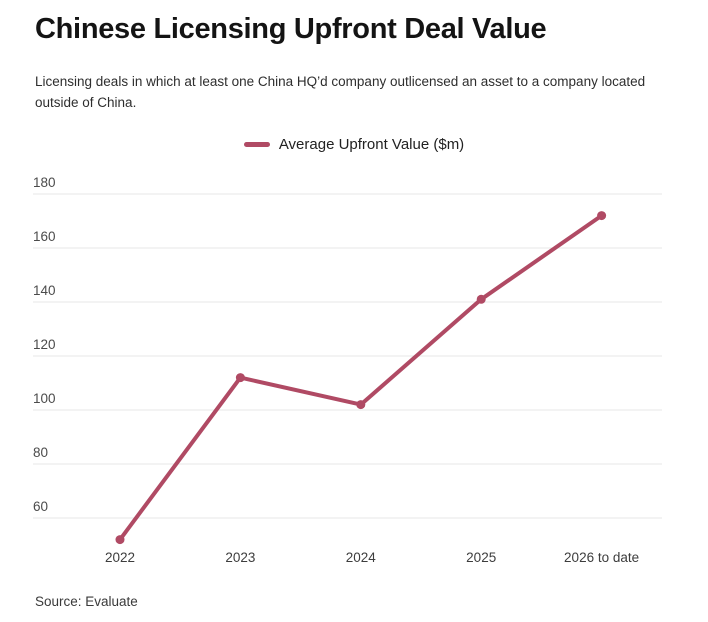 This screenshot has height=622, width=708. I want to click on x-axis-tick-label: 2022, so click(120, 557).